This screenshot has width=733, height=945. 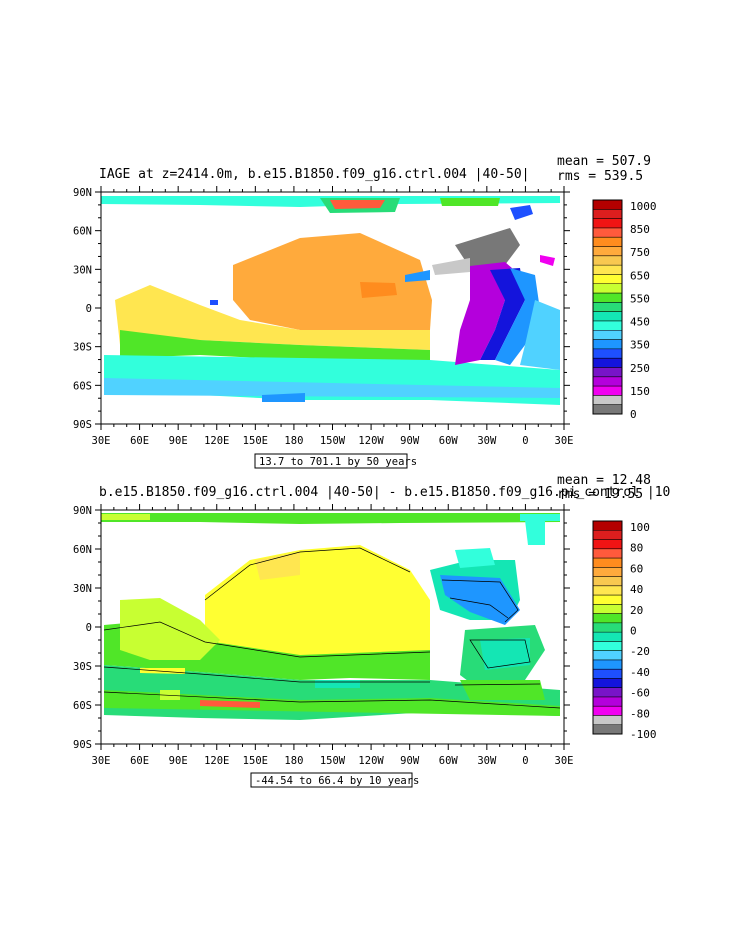 What do you see at coordinates (643, 206) in the screenshot?
I see `colorbar-label: 1000` at bounding box center [643, 206].